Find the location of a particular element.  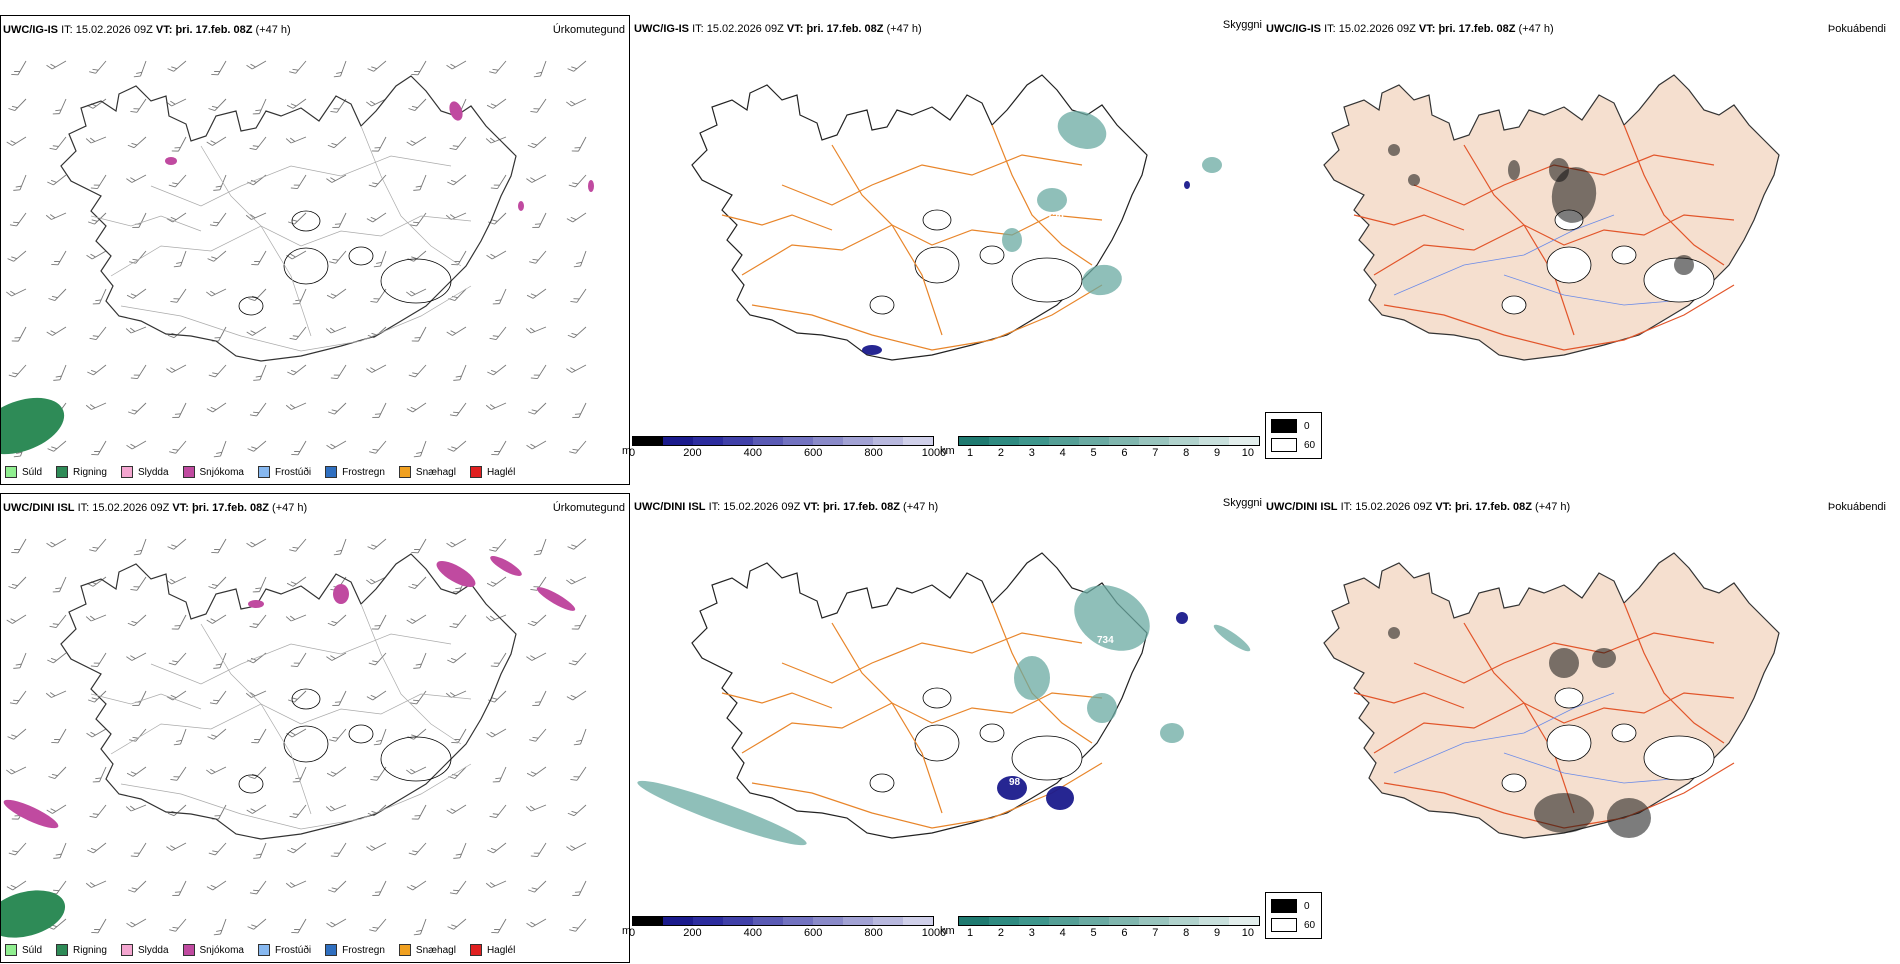

ceiling-colorbar-row1: m 0 200 400 600 800 1000 is located at coordinates (784, 448).